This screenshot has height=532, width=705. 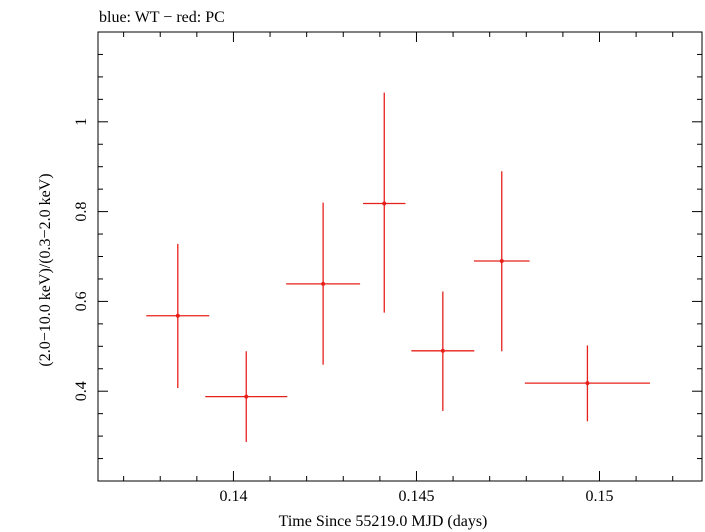 What do you see at coordinates (81, 301) in the screenshot?
I see `y-tick-label: 0.6` at bounding box center [81, 301].